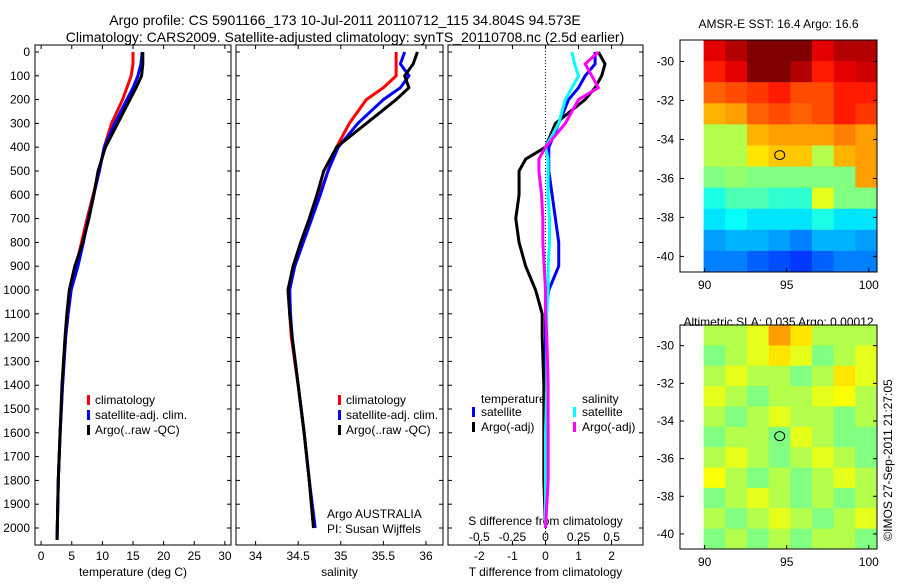  What do you see at coordinates (666, 496) in the screenshot?
I see `lat-tick-label: -38` at bounding box center [666, 496].